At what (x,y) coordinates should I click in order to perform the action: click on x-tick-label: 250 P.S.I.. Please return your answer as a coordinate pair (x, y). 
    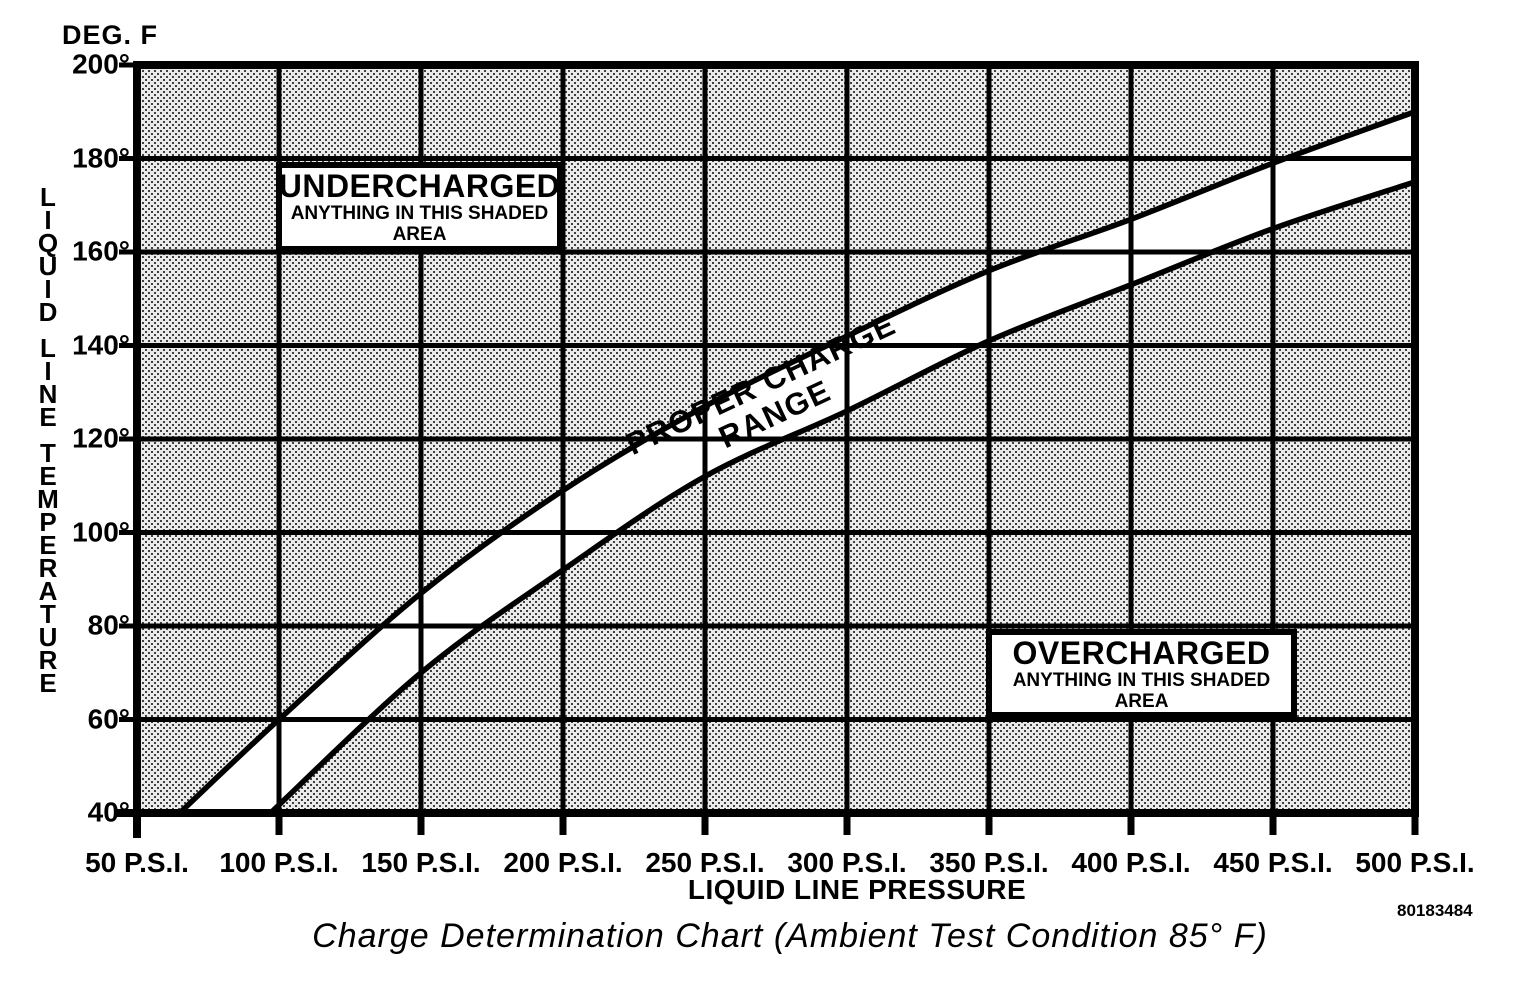
    Looking at the image, I should click on (705, 862).